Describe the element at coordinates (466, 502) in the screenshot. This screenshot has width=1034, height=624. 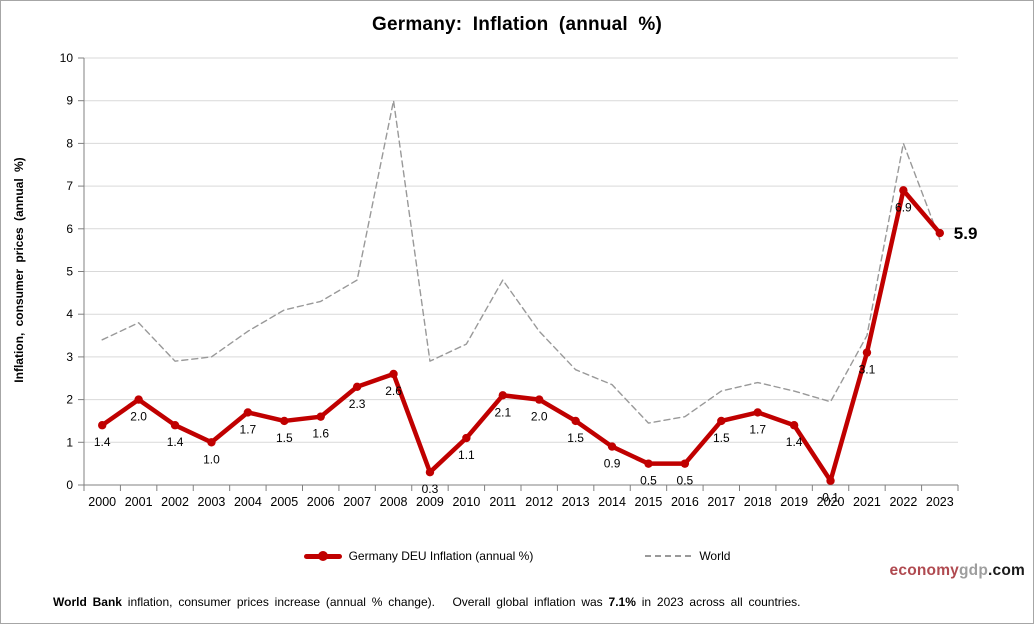
I see `x-tick-label: 2010` at that location.